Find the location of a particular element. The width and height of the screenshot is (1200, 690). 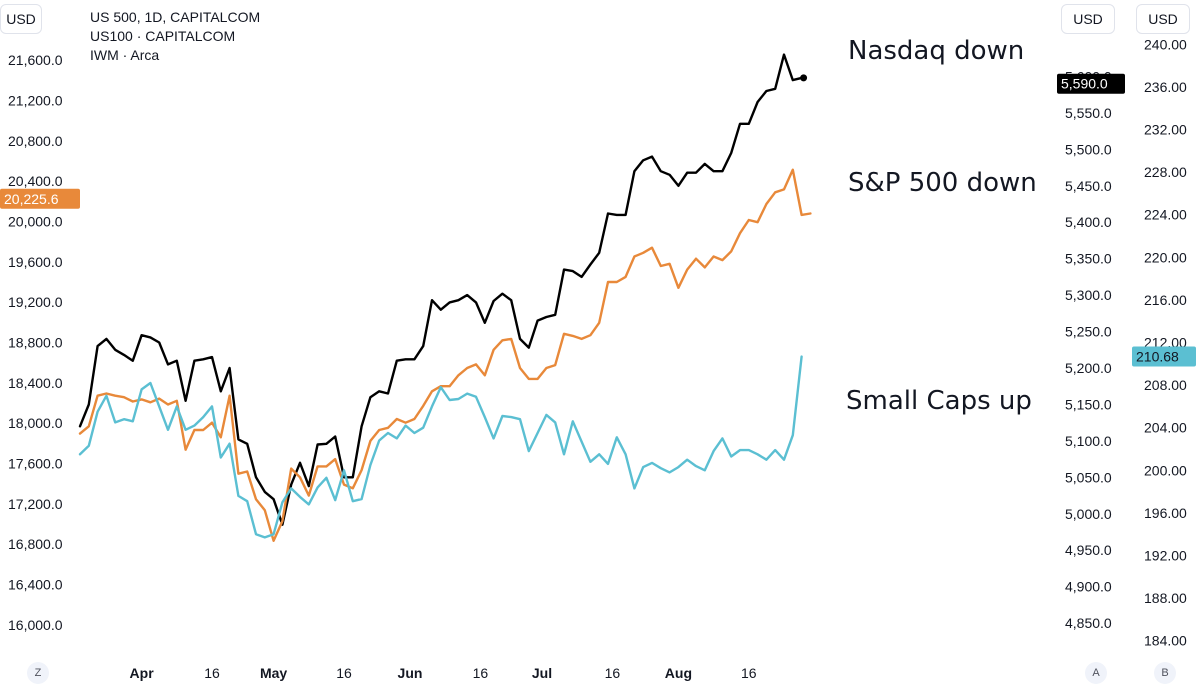

right-axis-a-tick-label: 5,450.0 is located at coordinates (1088, 186).